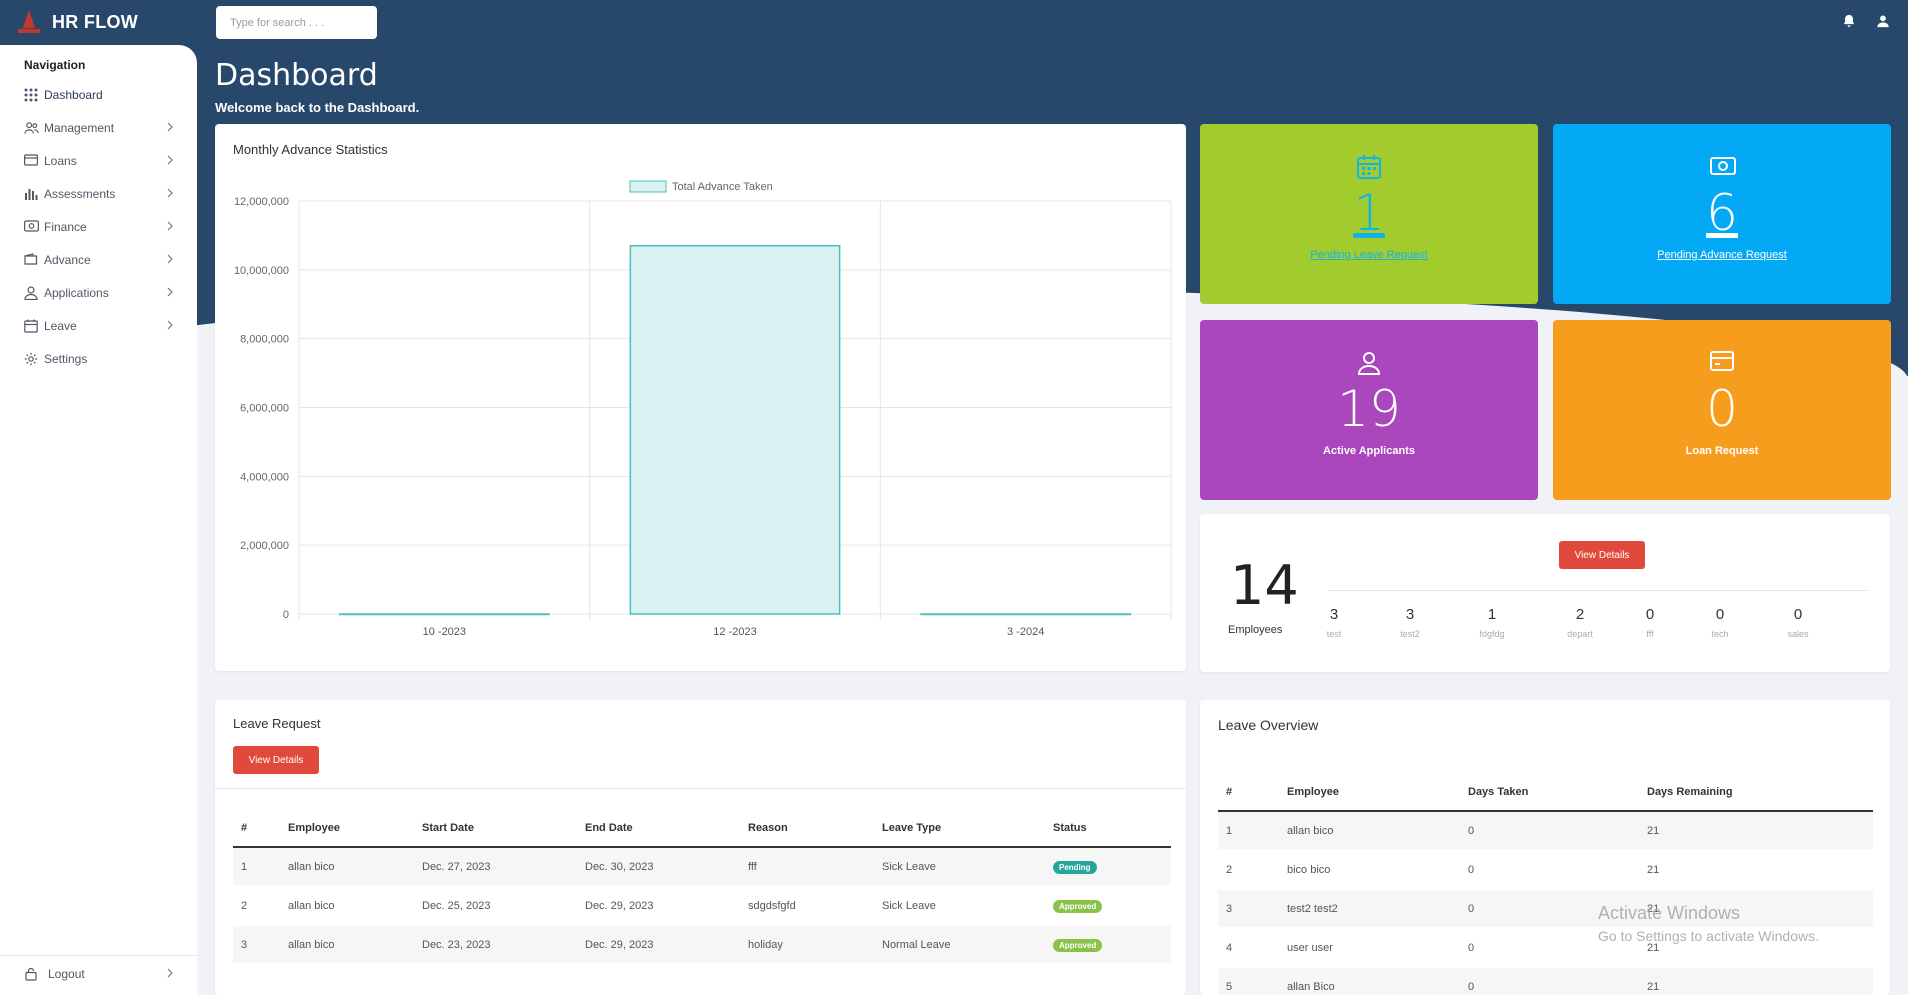  What do you see at coordinates (100, 326) in the screenshot?
I see `sidebar-item-leave: Leave` at bounding box center [100, 326].